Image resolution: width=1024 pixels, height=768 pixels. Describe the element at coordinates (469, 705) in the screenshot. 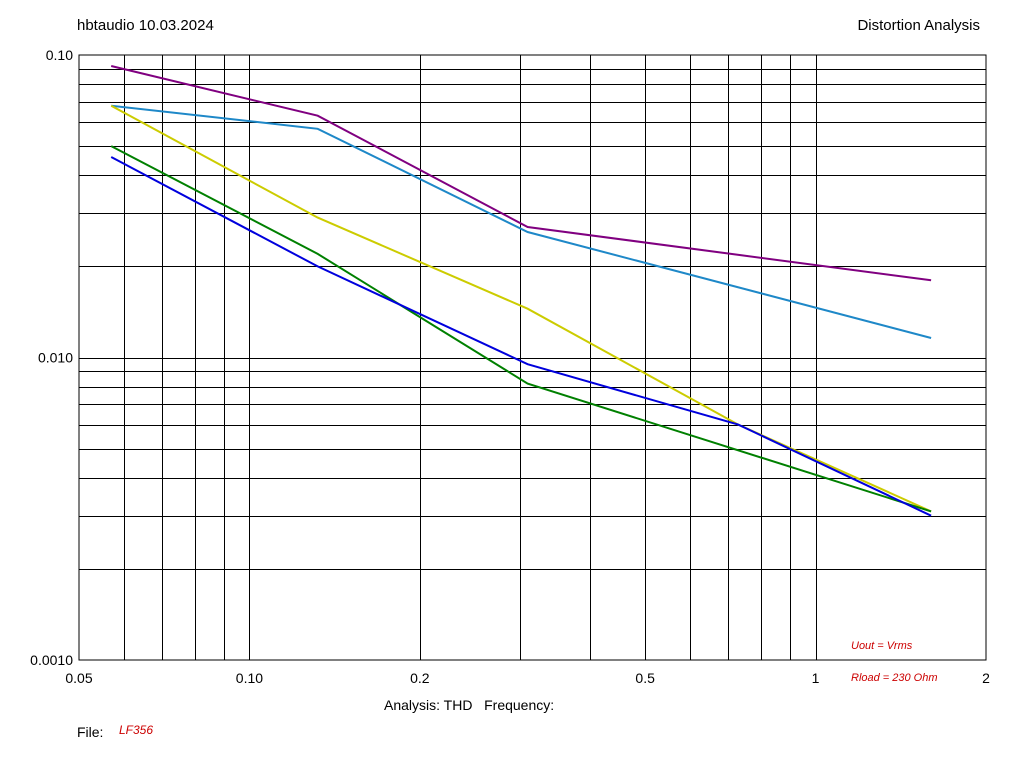

I see `analysis-label: Analysis: THD Frequency:` at that location.